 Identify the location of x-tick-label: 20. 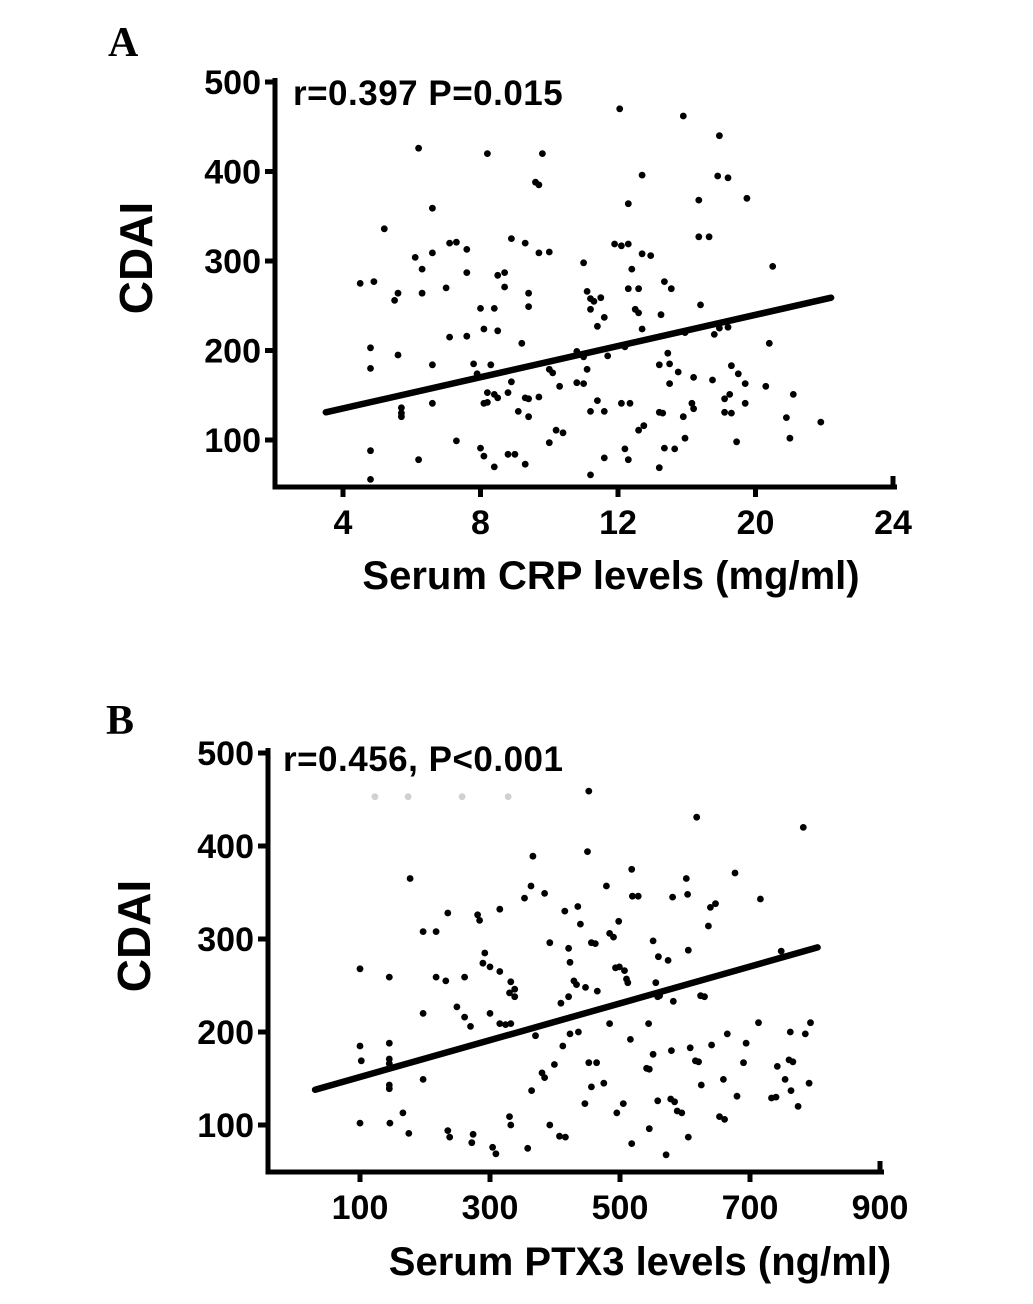
(756, 523).